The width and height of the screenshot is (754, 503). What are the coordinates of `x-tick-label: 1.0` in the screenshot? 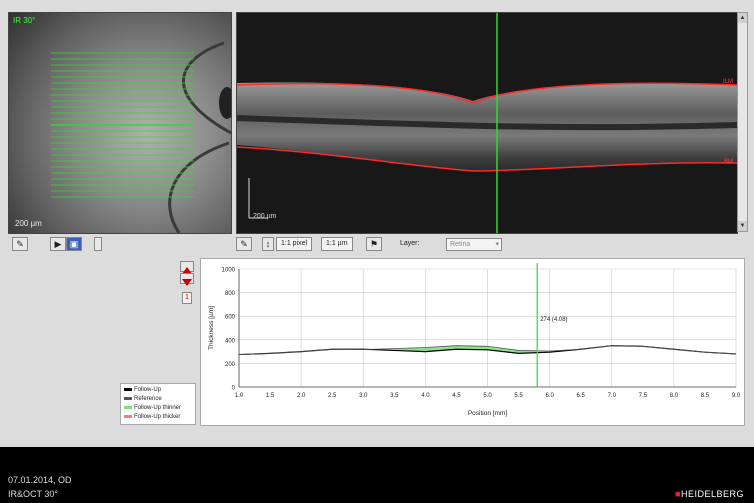 It's located at (239, 396).